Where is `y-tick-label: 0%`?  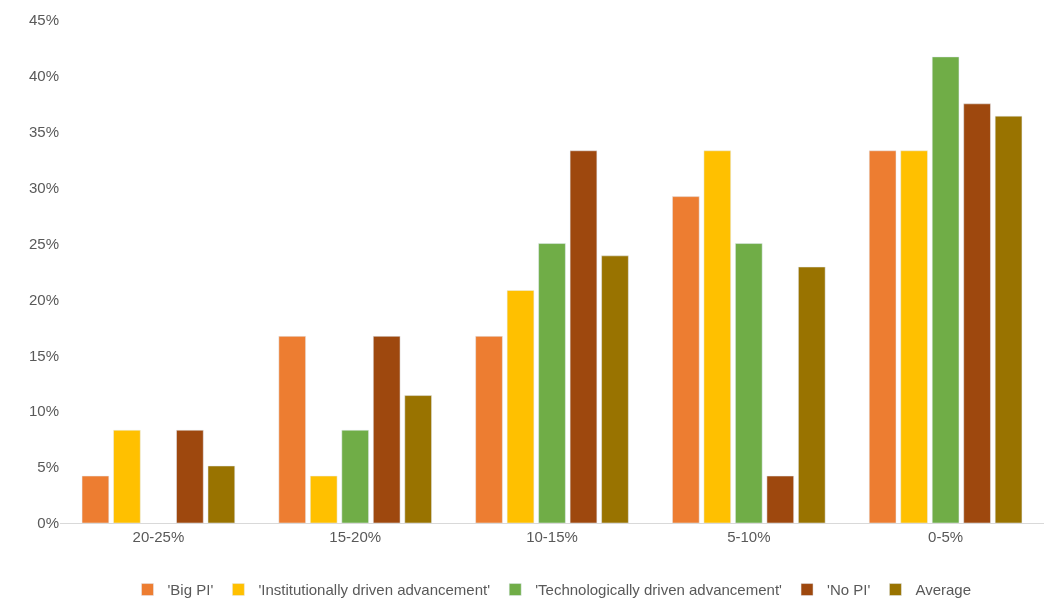 y-tick-label: 0% is located at coordinates (48, 523).